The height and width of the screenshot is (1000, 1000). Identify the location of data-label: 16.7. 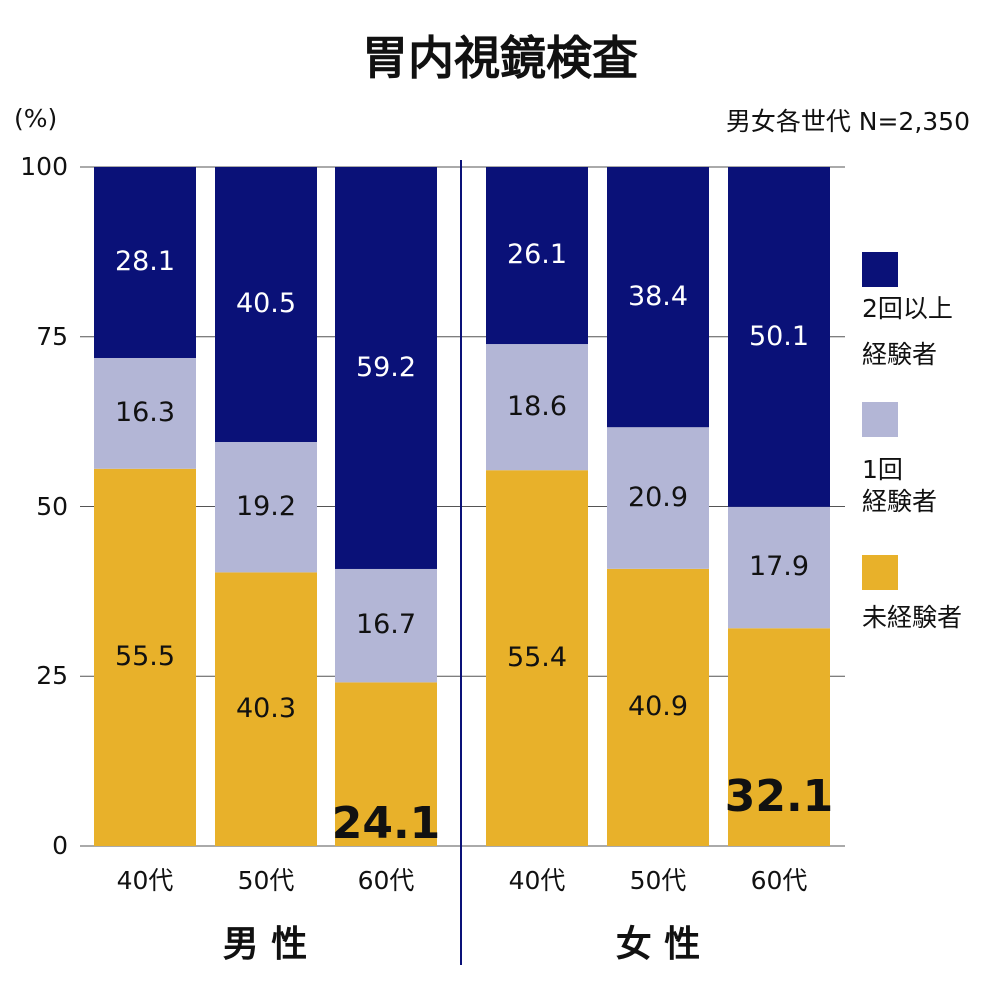
(386, 625).